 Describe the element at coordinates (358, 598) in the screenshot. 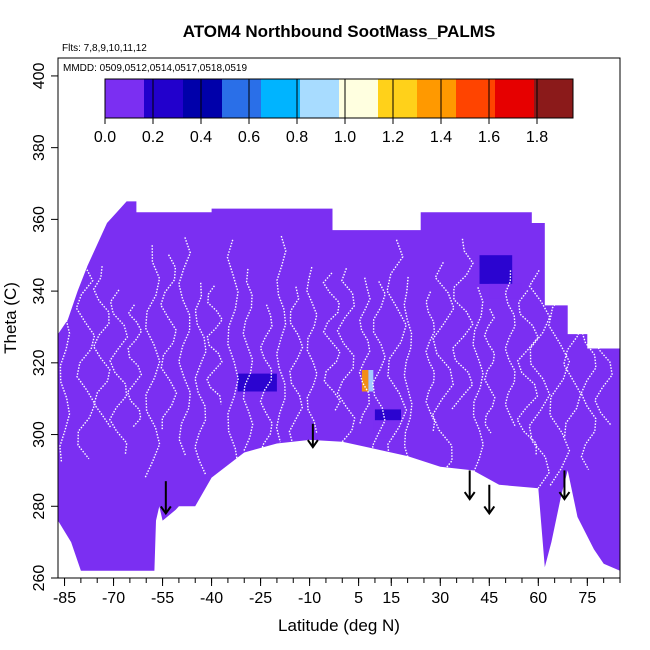

I see `x-tick-label: 5` at that location.